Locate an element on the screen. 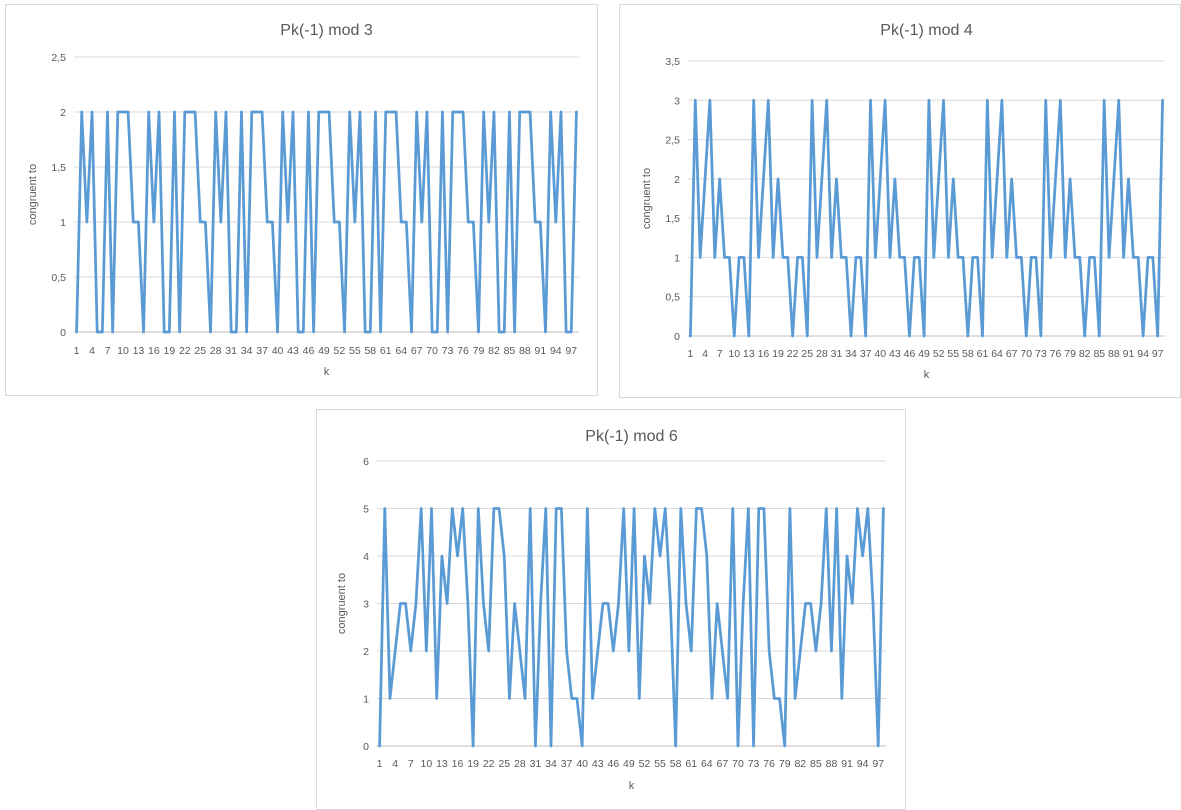 The height and width of the screenshot is (810, 1181). x-tick-label: 79 is located at coordinates (1070, 354).